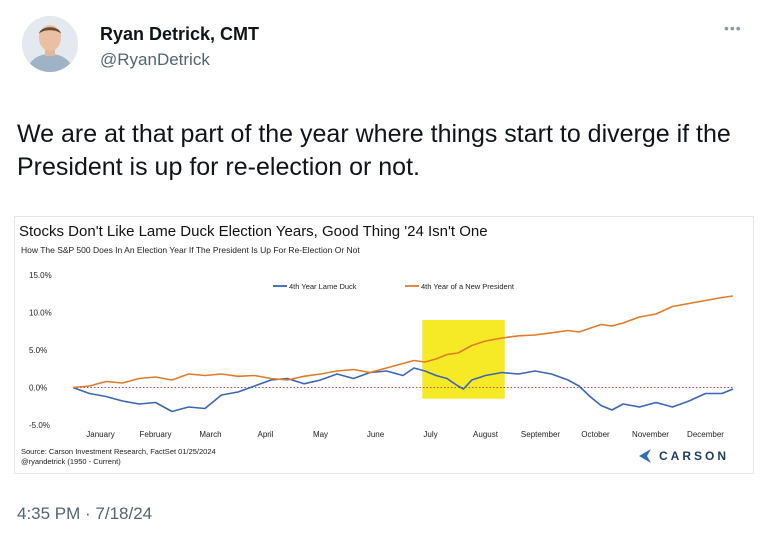 This screenshot has width=768, height=533. I want to click on y-tick-label: 5.0%, so click(38, 350).